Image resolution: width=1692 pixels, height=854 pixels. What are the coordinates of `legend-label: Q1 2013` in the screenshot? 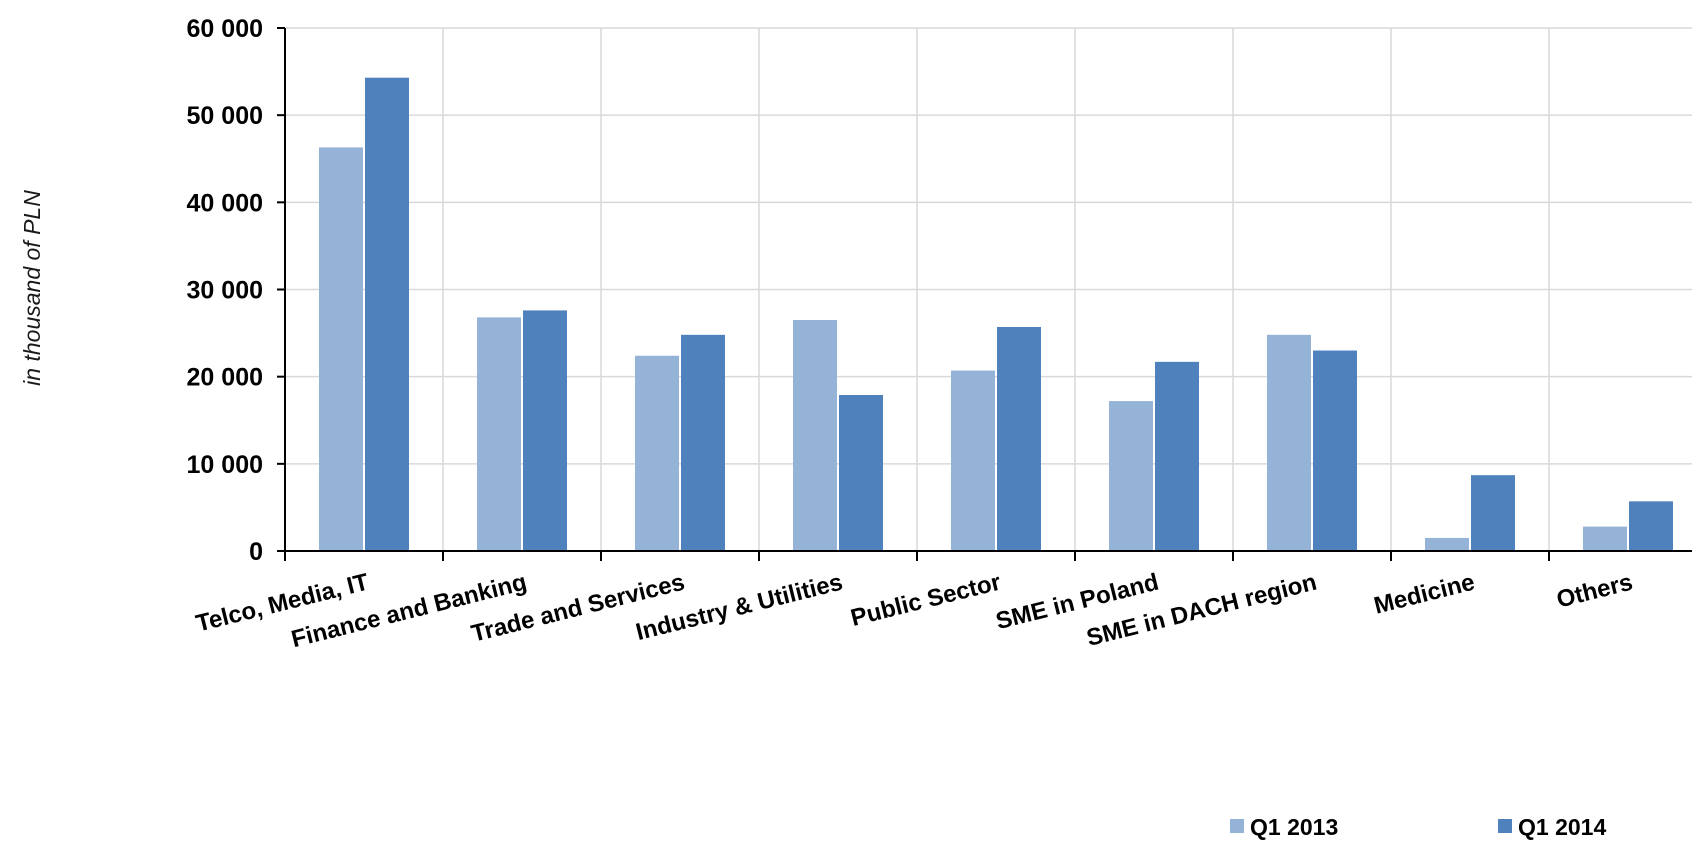 It's located at (1294, 827).